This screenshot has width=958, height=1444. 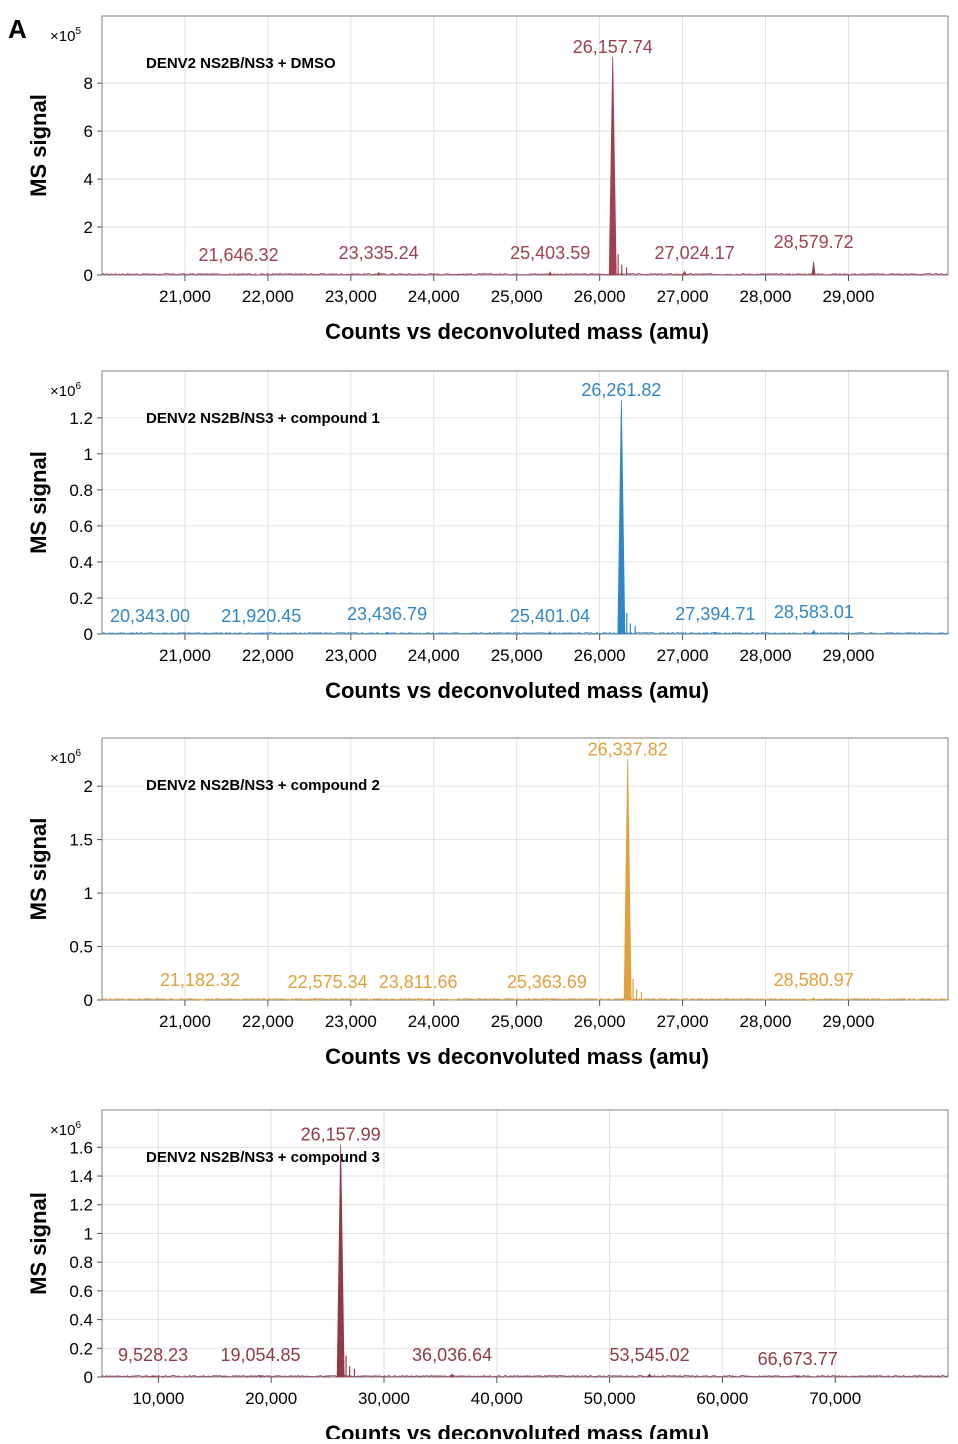 I want to click on peak-label: 25,363.69, so click(x=547, y=982).